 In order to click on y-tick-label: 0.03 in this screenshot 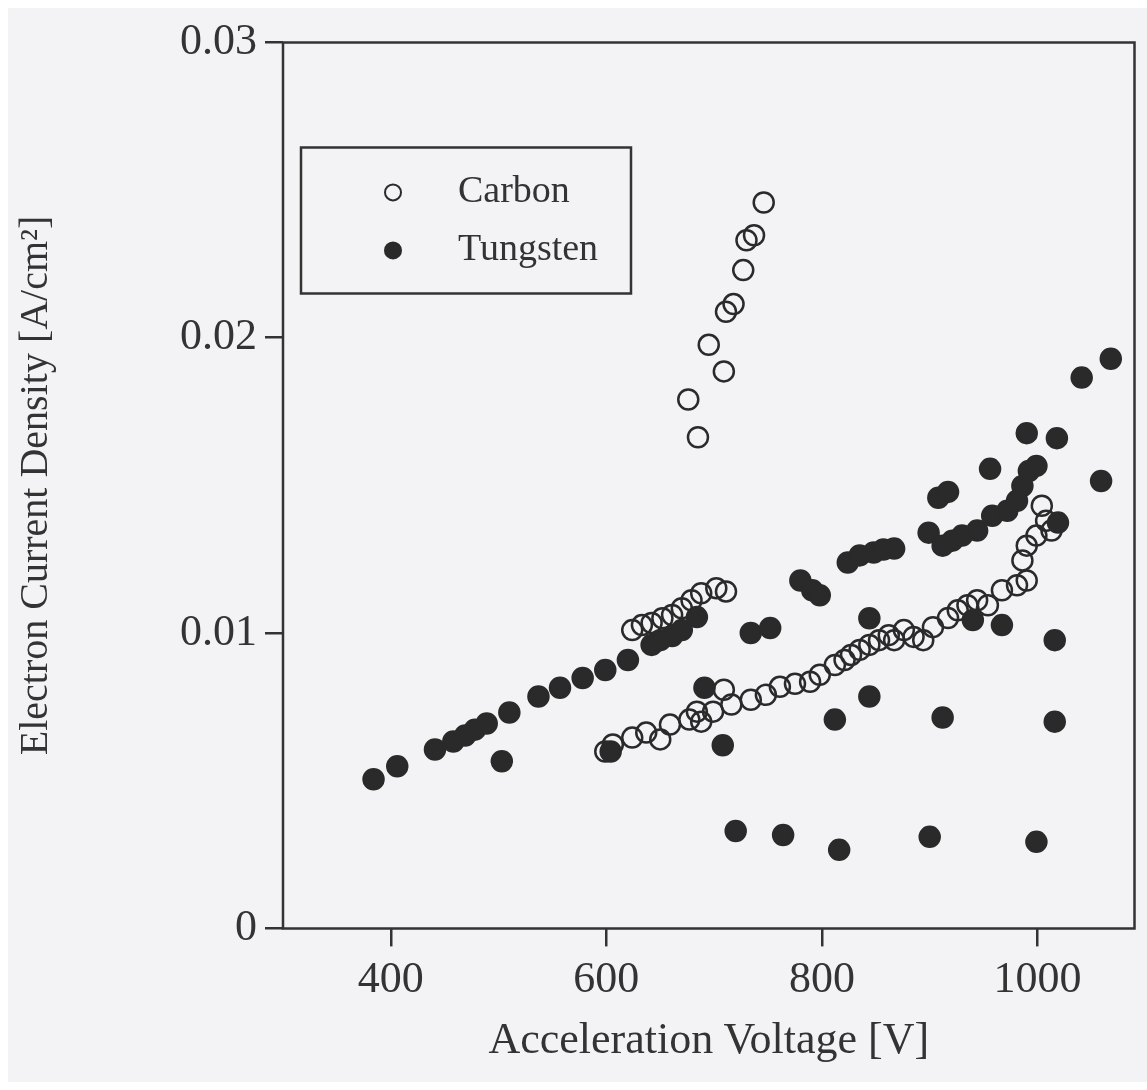, I will do `click(218, 39)`.